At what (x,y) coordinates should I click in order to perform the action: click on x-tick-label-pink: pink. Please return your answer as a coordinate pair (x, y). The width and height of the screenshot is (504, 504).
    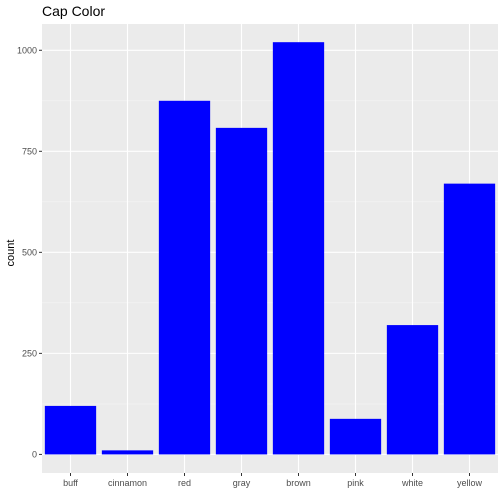
    Looking at the image, I should click on (355, 483).